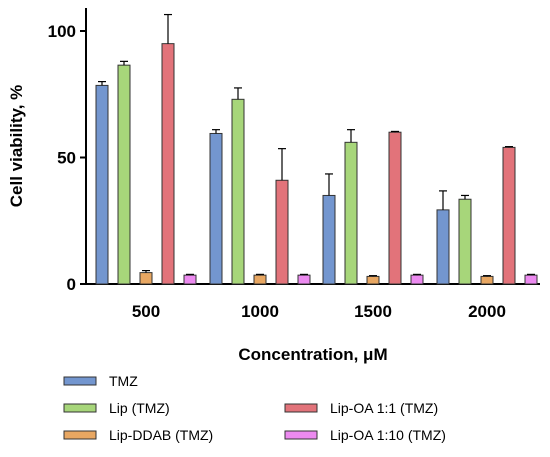 The width and height of the screenshot is (550, 457). I want to click on y-axis-label: Cell viability, %, so click(16, 146).